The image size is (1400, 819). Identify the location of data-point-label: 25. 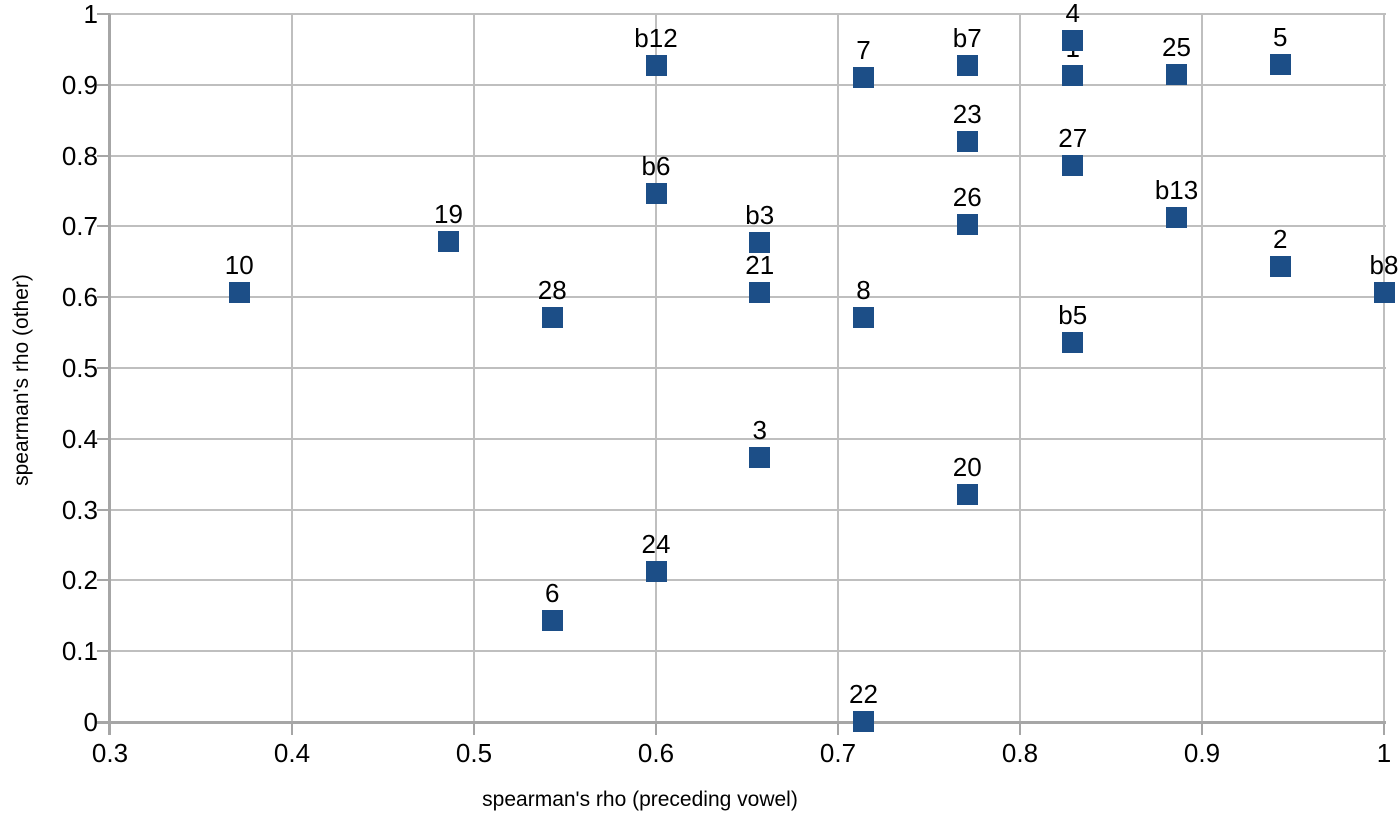
(1176, 46).